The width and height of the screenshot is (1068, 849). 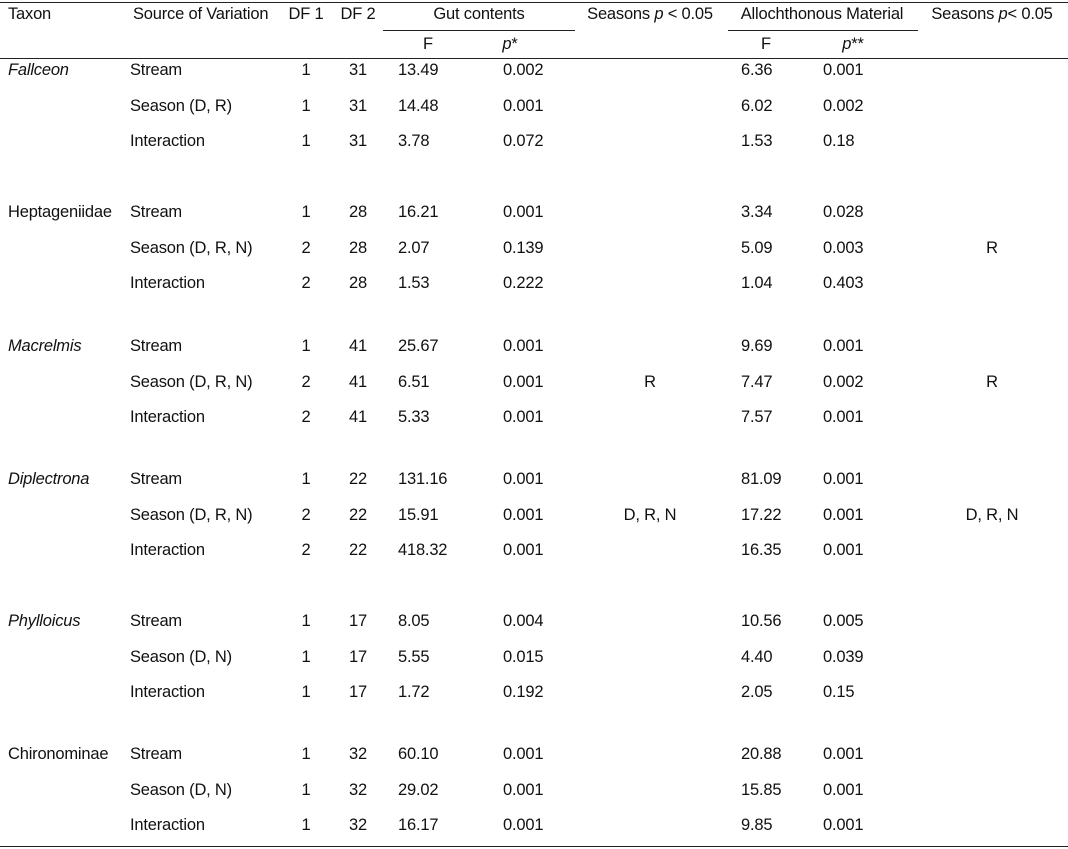 What do you see at coordinates (414, 417) in the screenshot?
I see `table-cell: 5.33` at bounding box center [414, 417].